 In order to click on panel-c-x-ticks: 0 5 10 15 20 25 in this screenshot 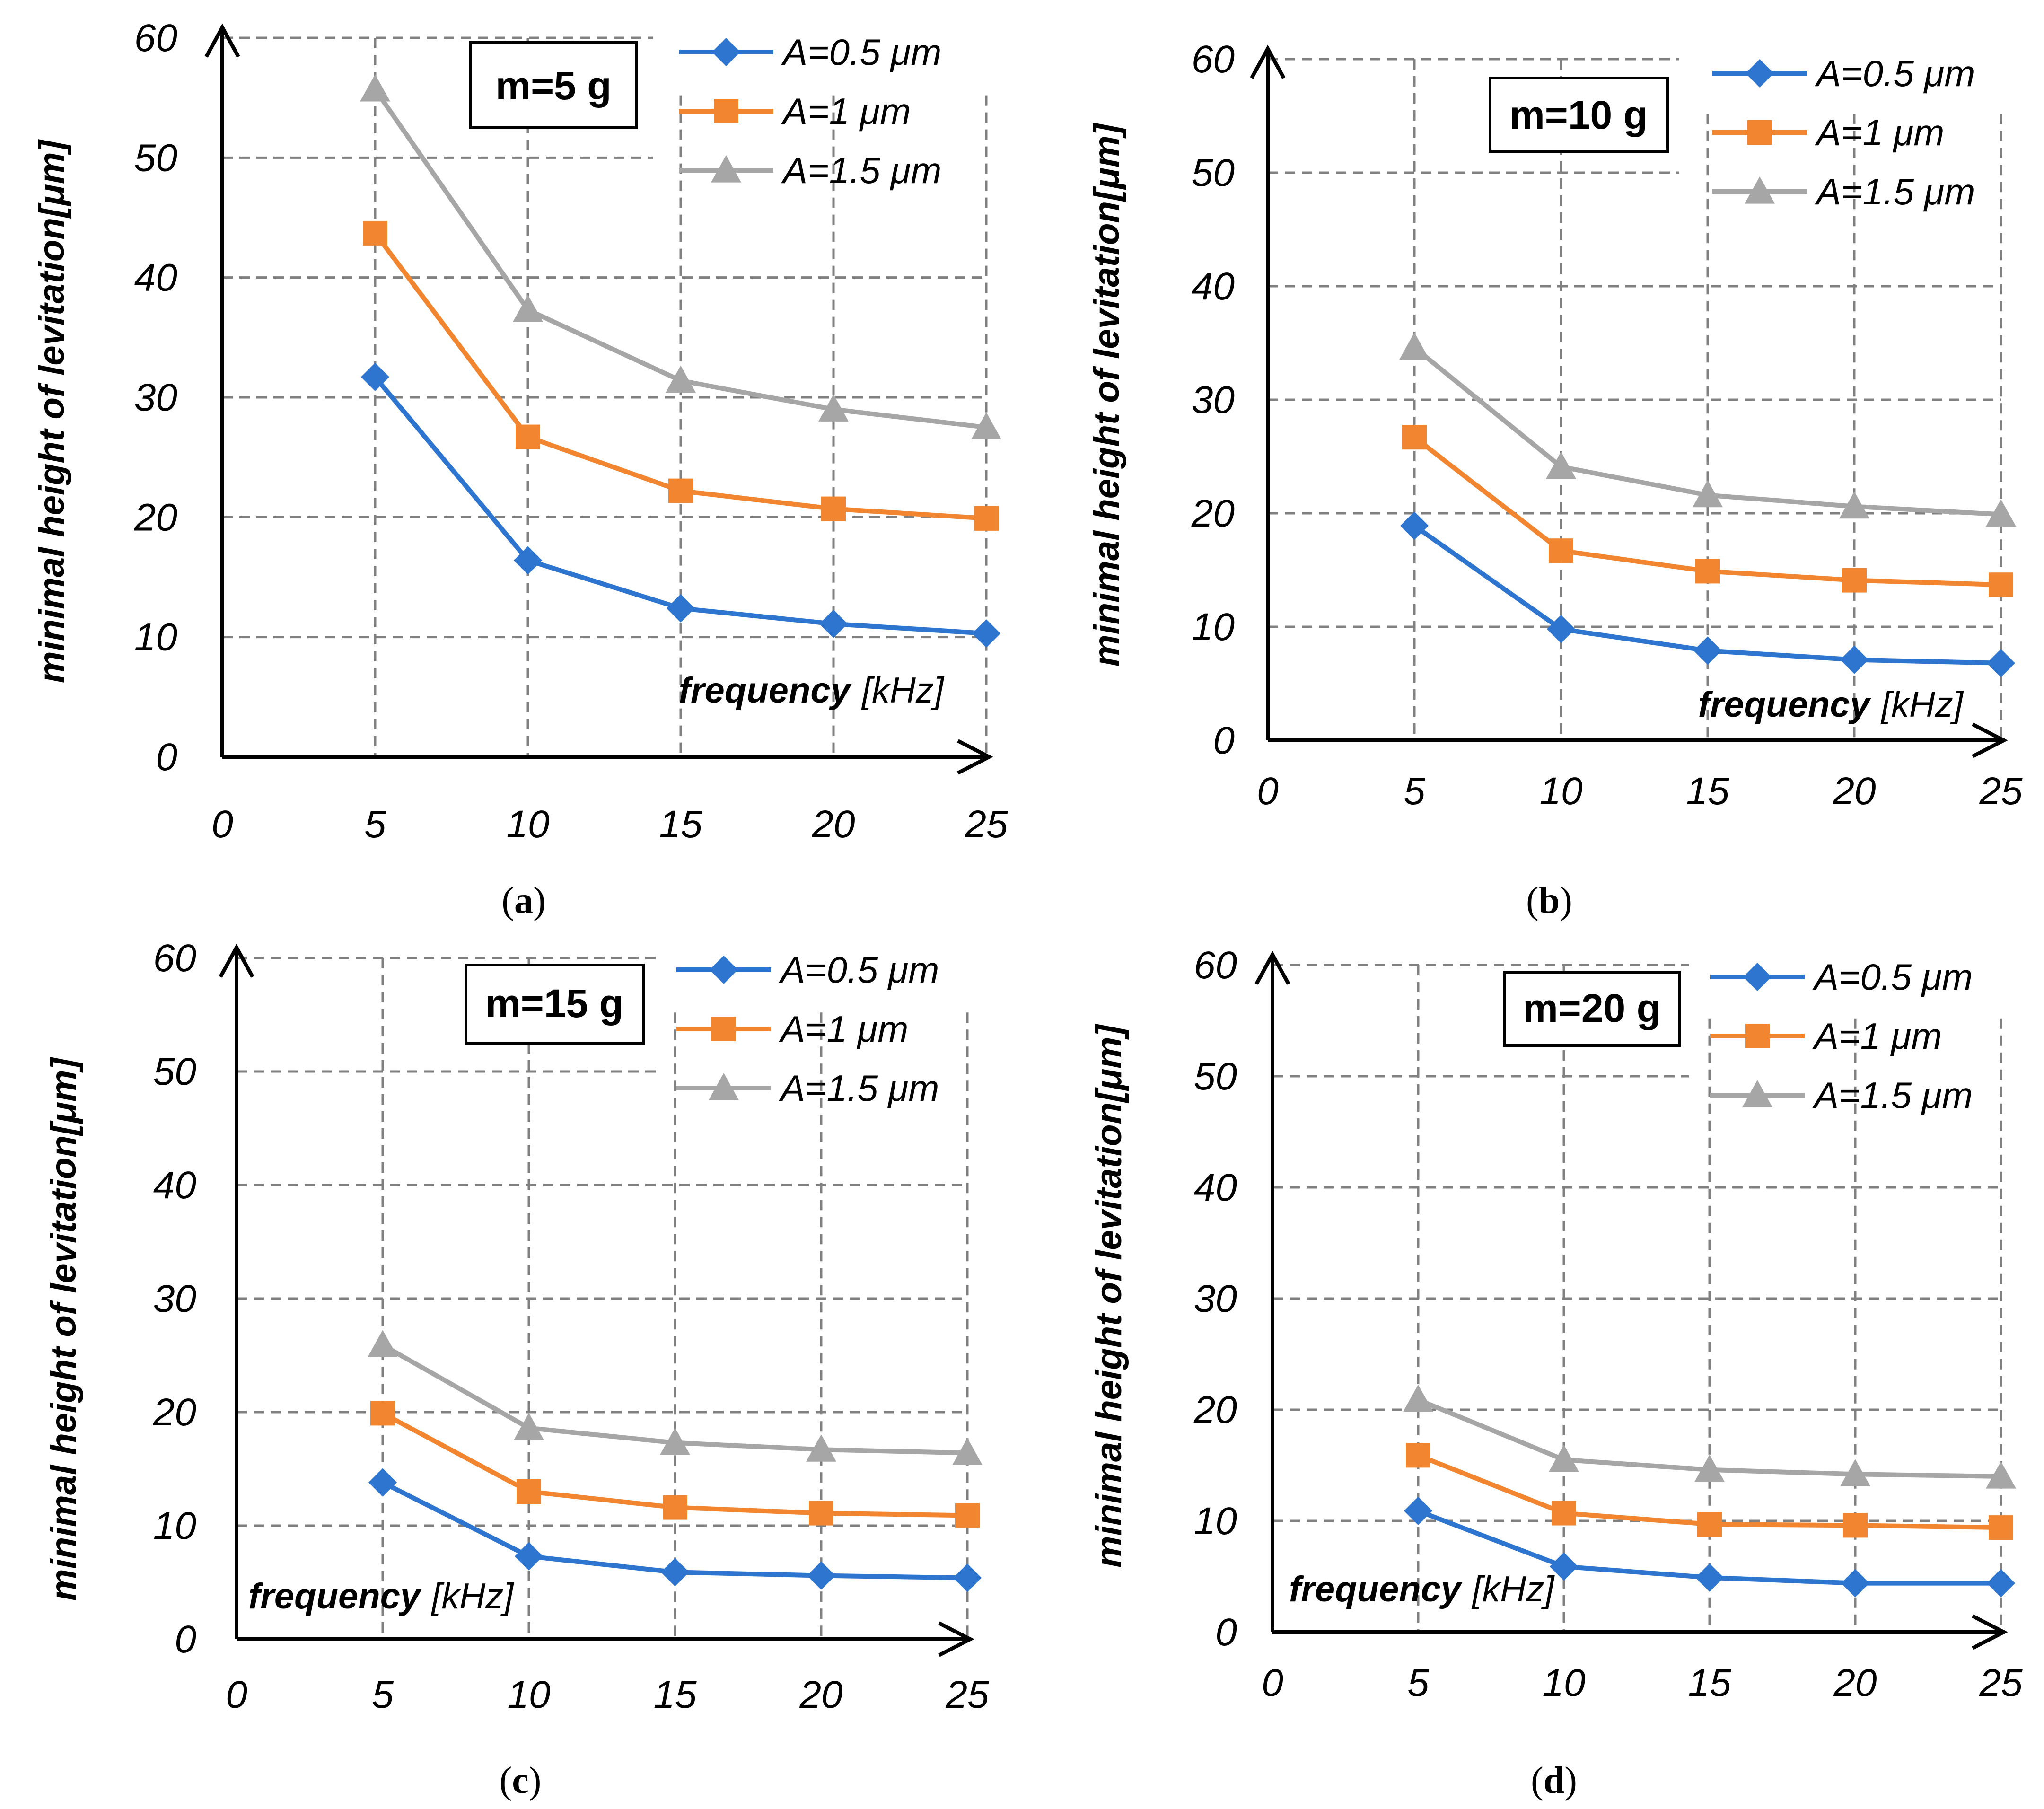, I will do `click(607, 1695)`.